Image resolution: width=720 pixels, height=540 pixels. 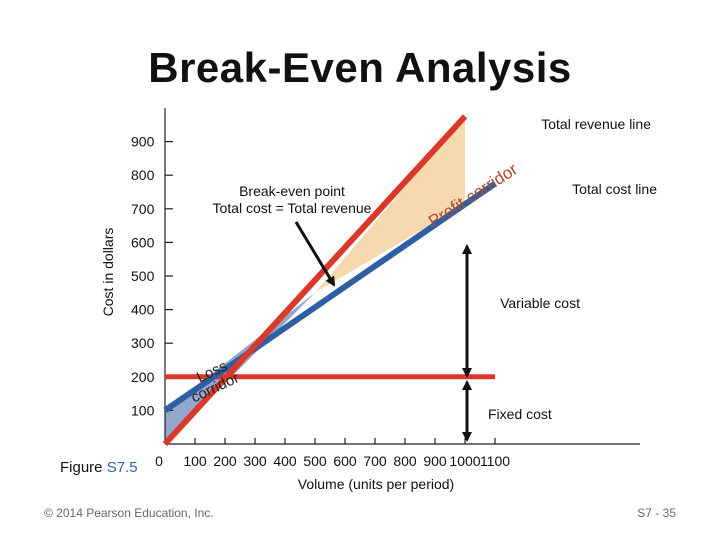 What do you see at coordinates (596, 124) in the screenshot?
I see `total-revenue-label: Total revenue line` at bounding box center [596, 124].